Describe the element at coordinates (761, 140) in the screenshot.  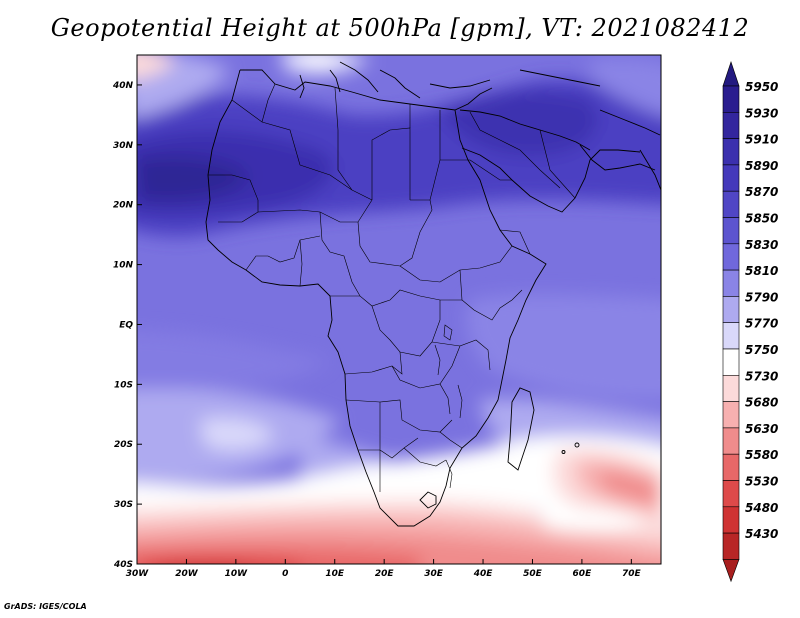
I see `colorbar-label: 5910` at that location.